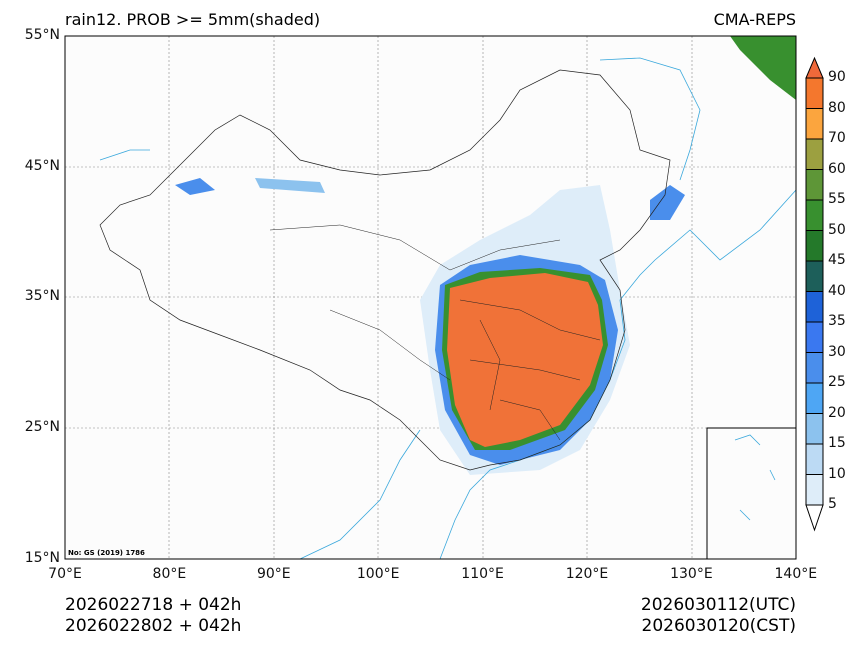 This screenshot has width=860, height=647. What do you see at coordinates (754, 19) in the screenshot?
I see `model-name: CMA-REPS` at bounding box center [754, 19].